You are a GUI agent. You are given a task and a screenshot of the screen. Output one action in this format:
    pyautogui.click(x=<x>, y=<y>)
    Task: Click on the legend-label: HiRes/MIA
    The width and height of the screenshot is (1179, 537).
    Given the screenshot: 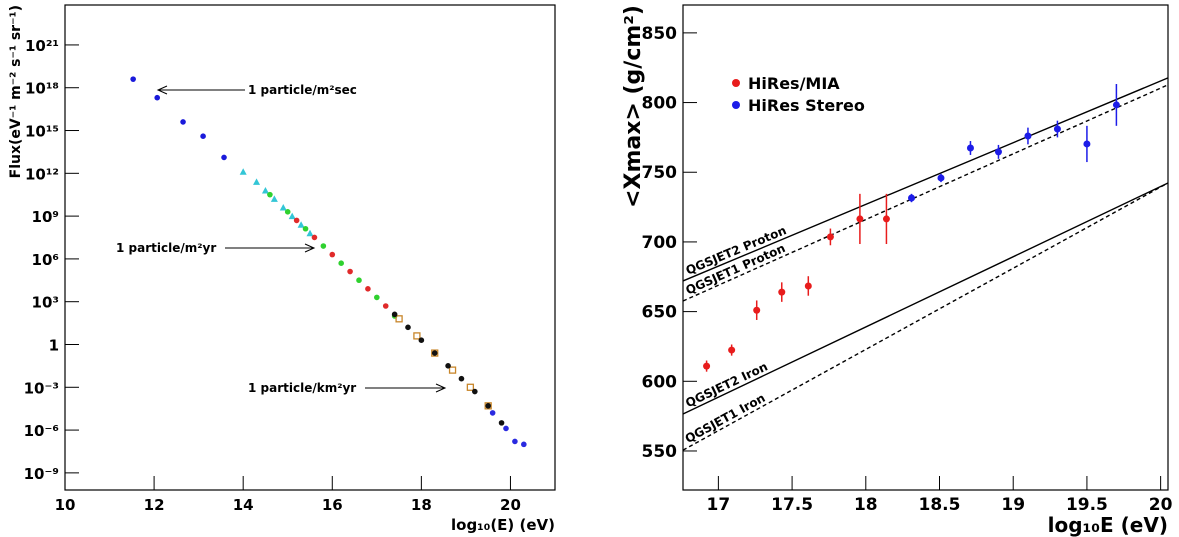 What is the action you would take?
    pyautogui.click(x=794, y=83)
    